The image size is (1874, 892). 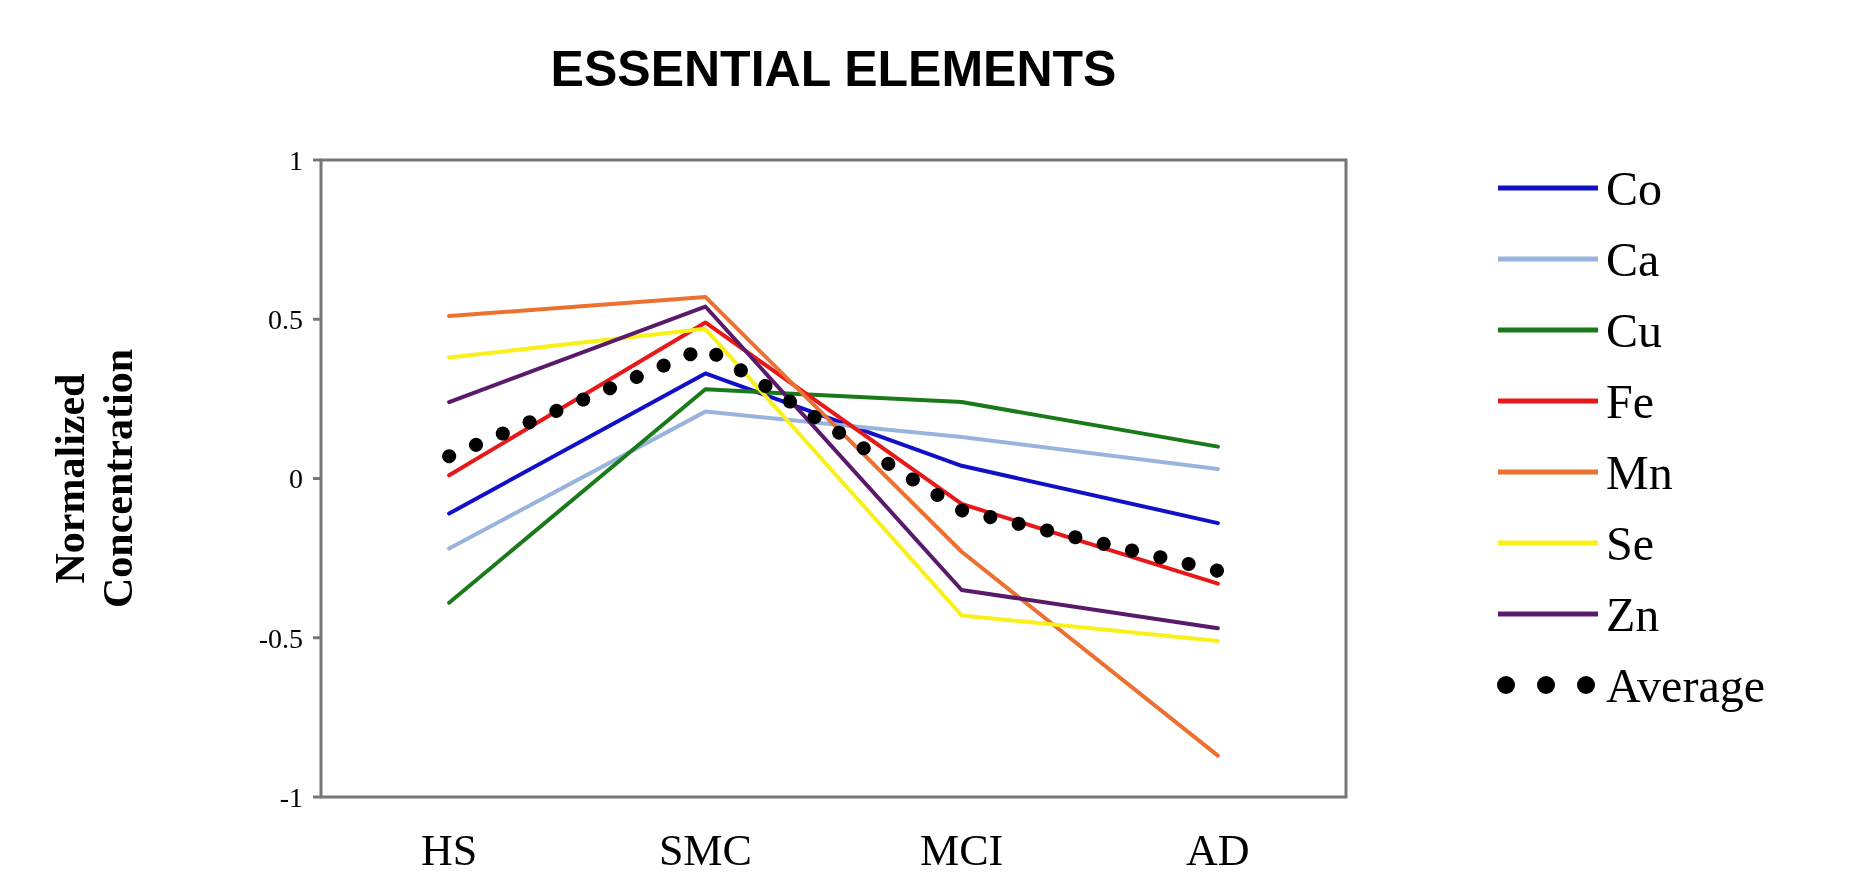 What do you see at coordinates (1639, 472) in the screenshot?
I see `legend-label: Mn` at bounding box center [1639, 472].